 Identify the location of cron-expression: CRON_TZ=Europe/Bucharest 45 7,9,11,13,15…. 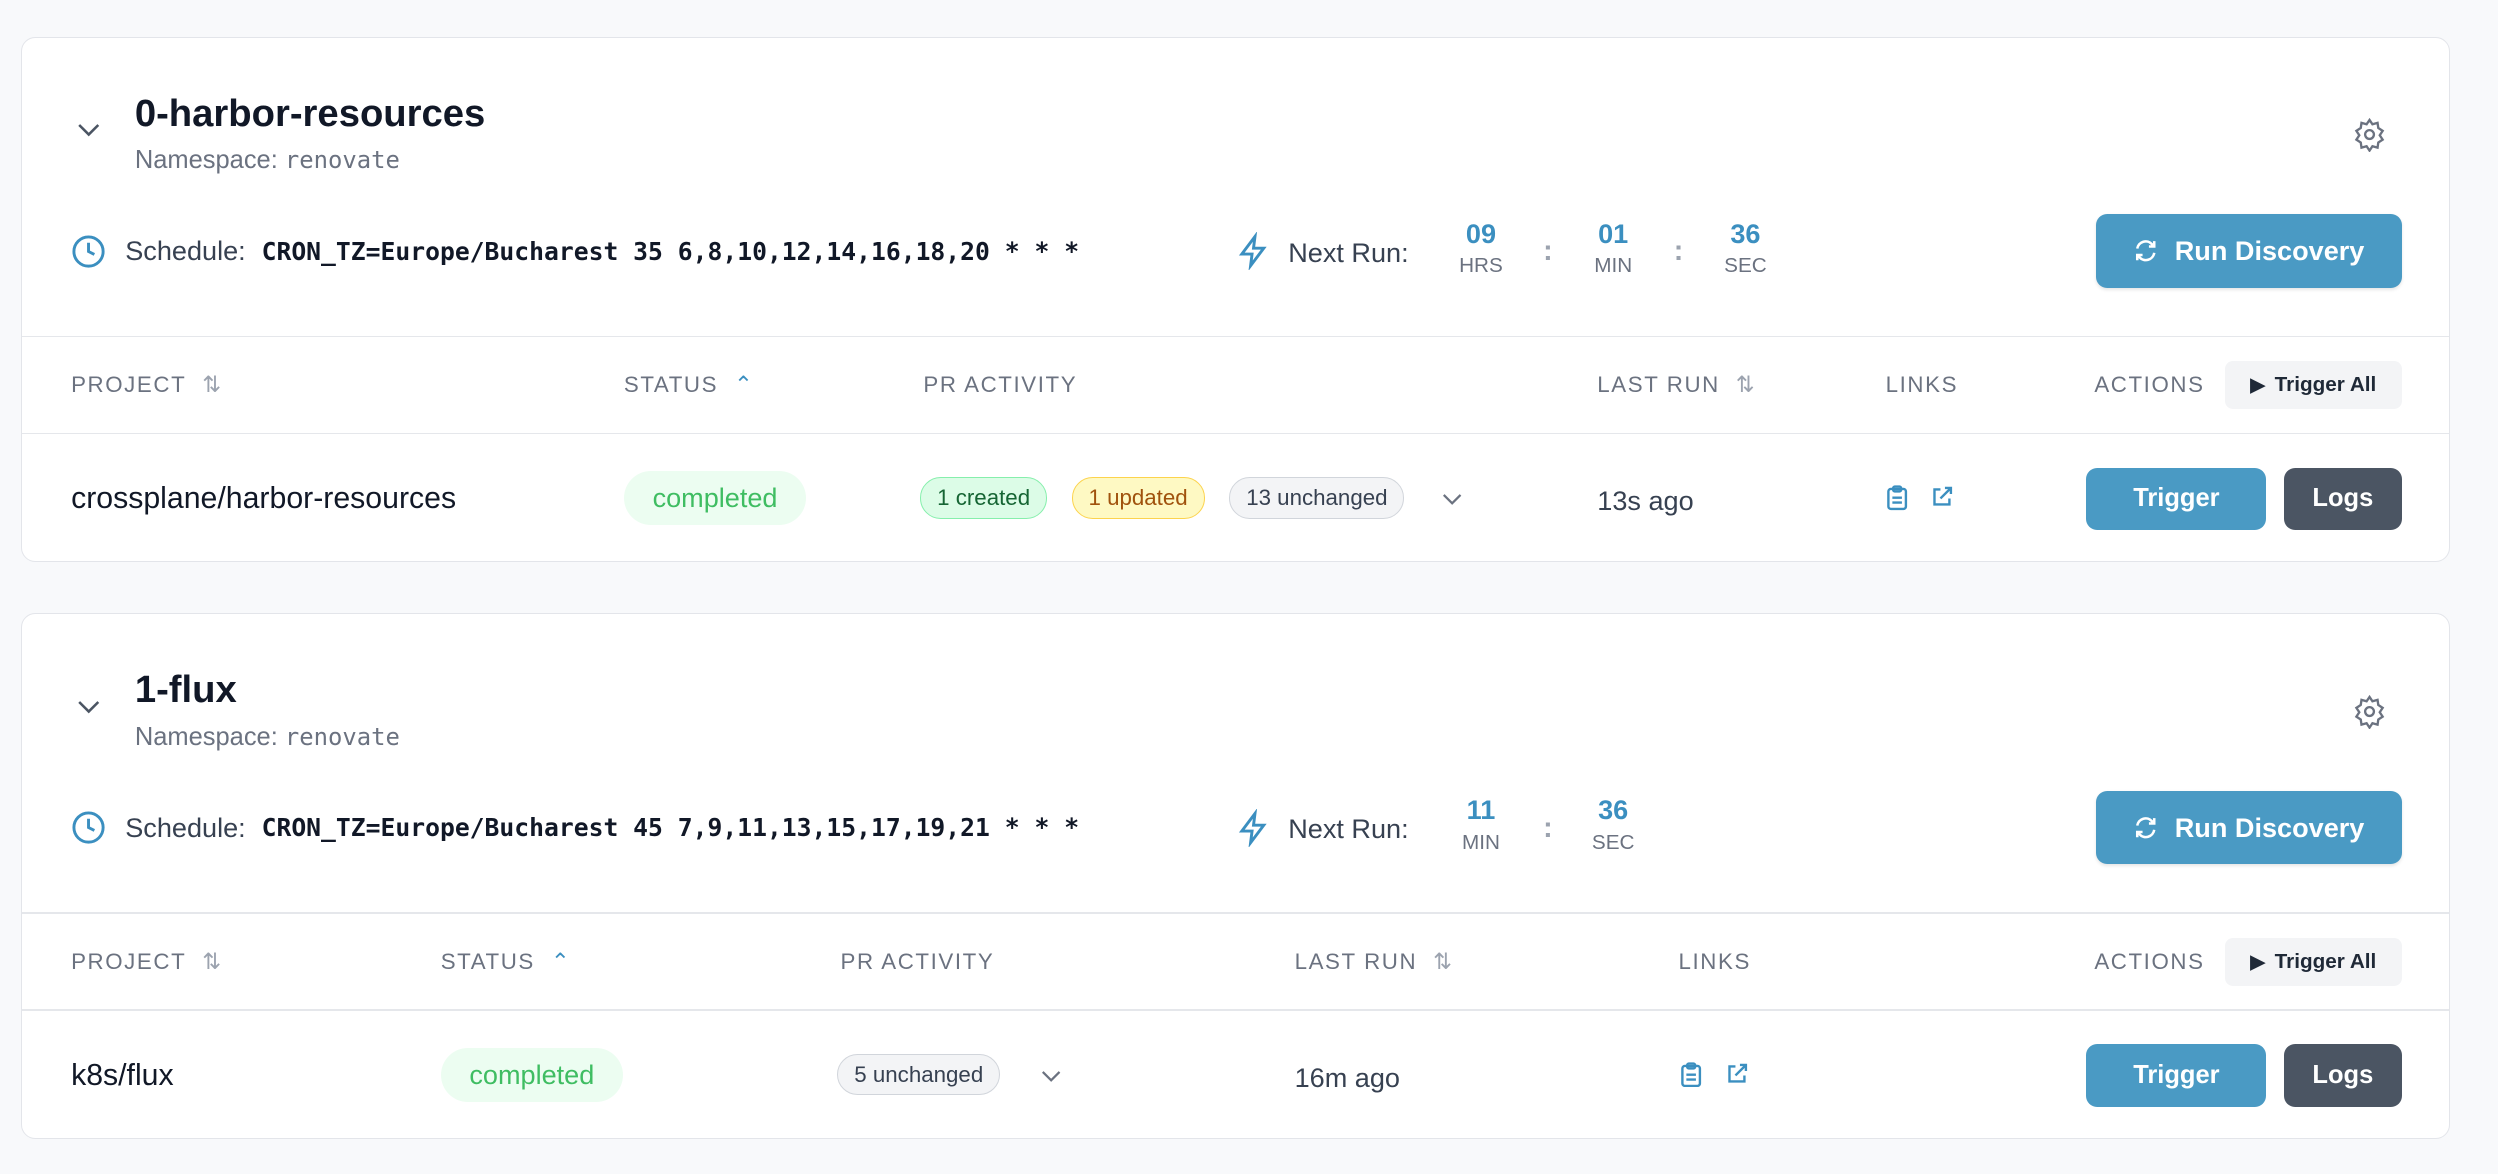
(670, 828).